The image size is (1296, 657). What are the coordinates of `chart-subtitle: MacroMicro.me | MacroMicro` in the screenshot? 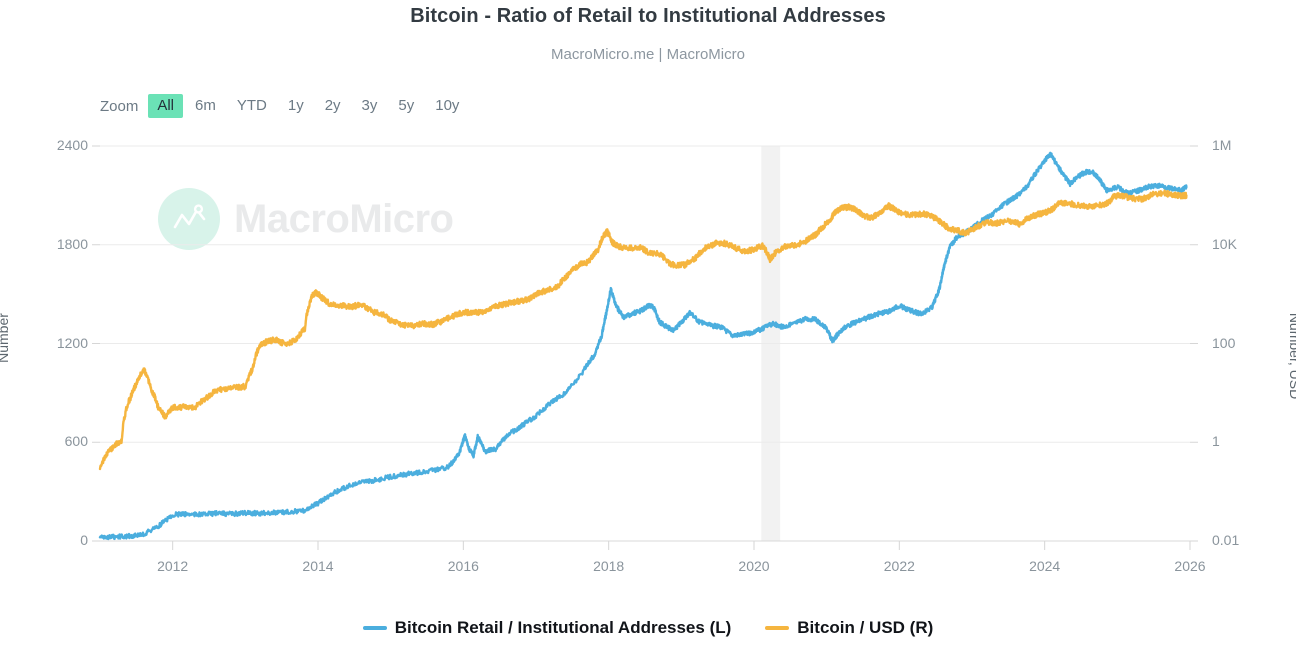 It's located at (648, 54).